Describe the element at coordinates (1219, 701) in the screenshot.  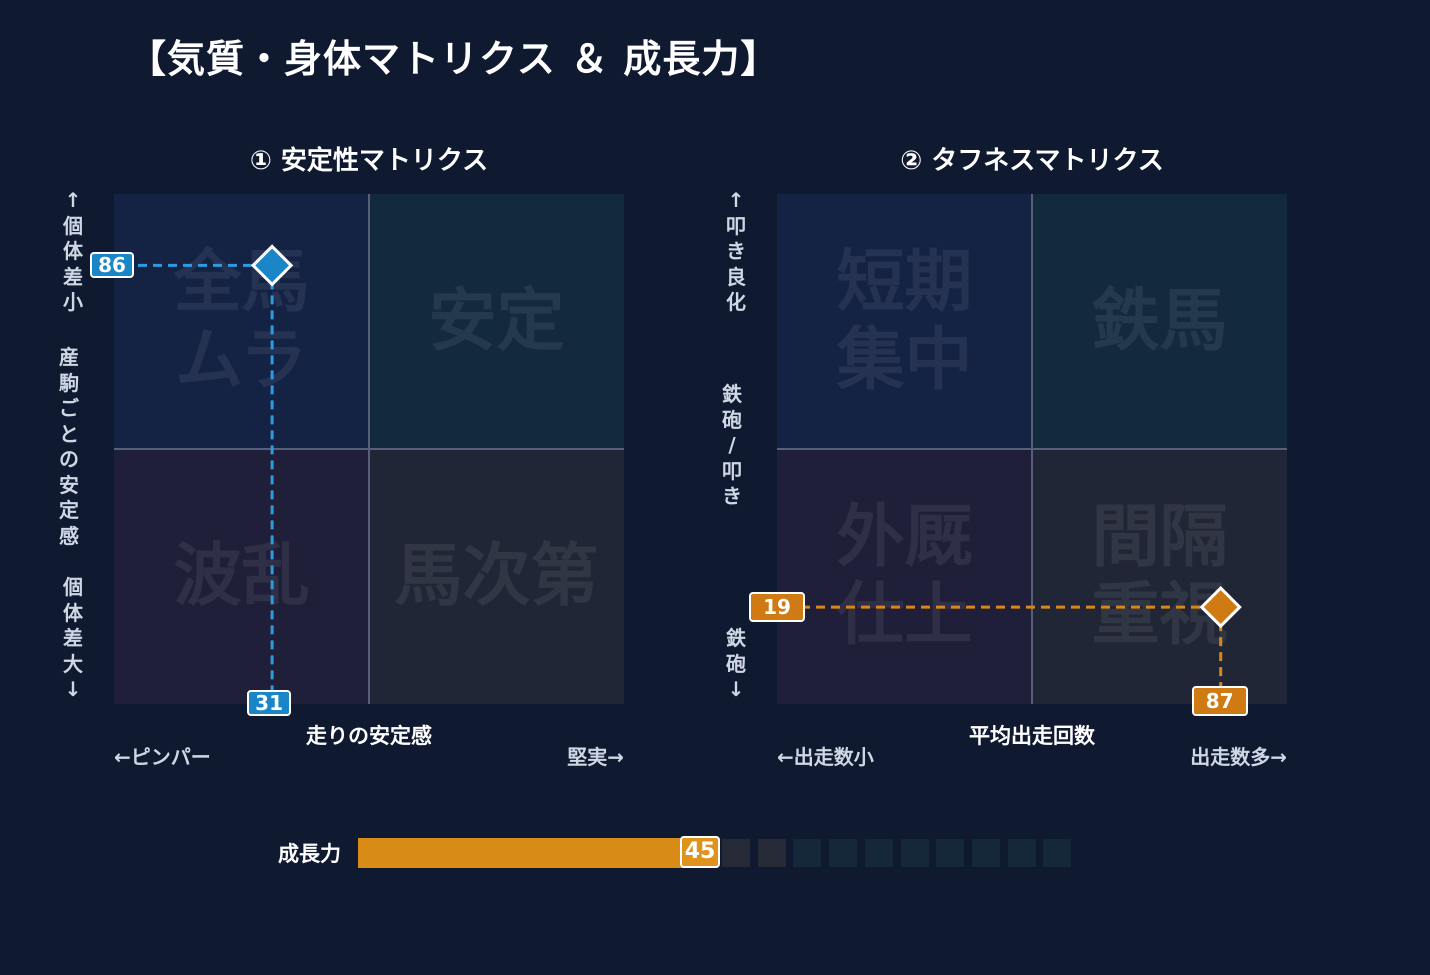
I see `chart2-x-value-badge: 87` at that location.